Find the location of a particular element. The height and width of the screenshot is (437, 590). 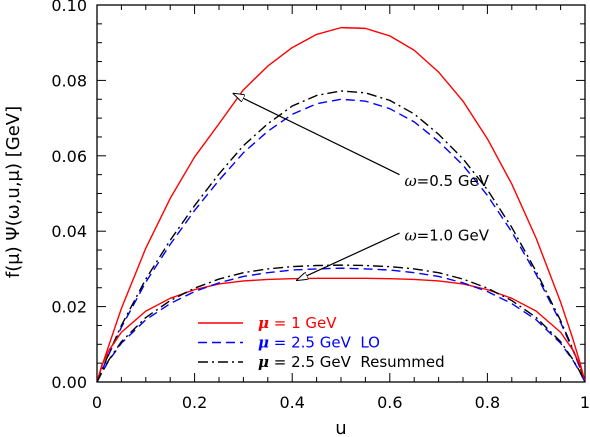

y-tick-label: 0.10 is located at coordinates (69, 7).